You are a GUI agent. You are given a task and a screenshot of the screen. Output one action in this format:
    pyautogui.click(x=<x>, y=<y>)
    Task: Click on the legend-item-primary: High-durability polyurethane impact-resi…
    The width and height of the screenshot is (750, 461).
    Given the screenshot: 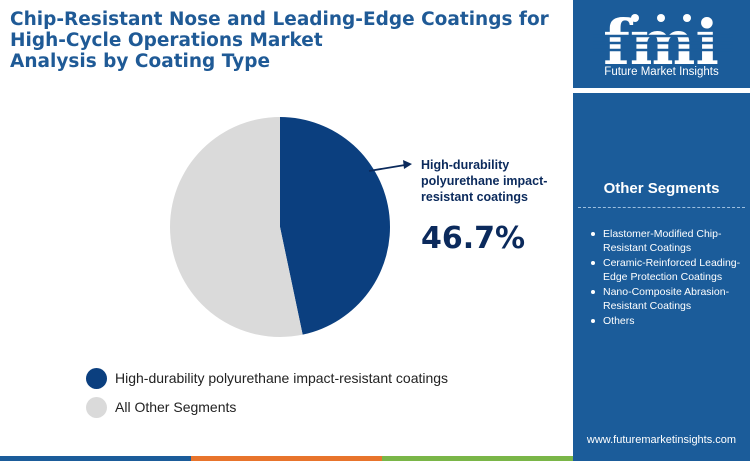 What is the action you would take?
    pyautogui.click(x=267, y=378)
    